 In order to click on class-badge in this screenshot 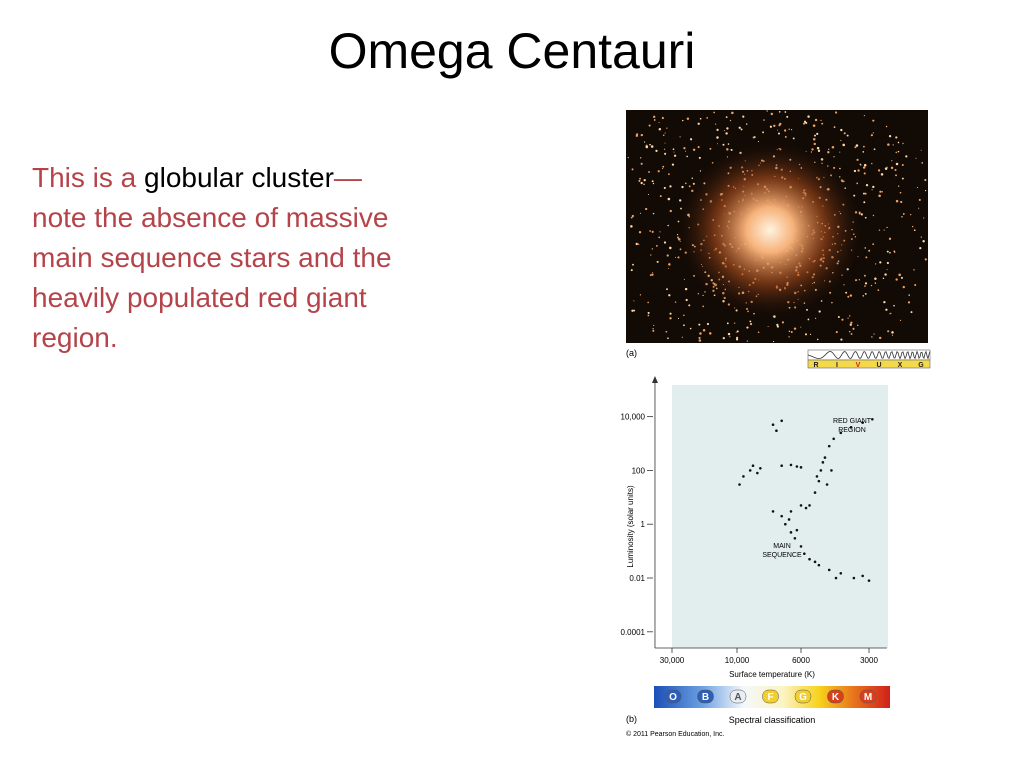, I will do `click(803, 696)`.